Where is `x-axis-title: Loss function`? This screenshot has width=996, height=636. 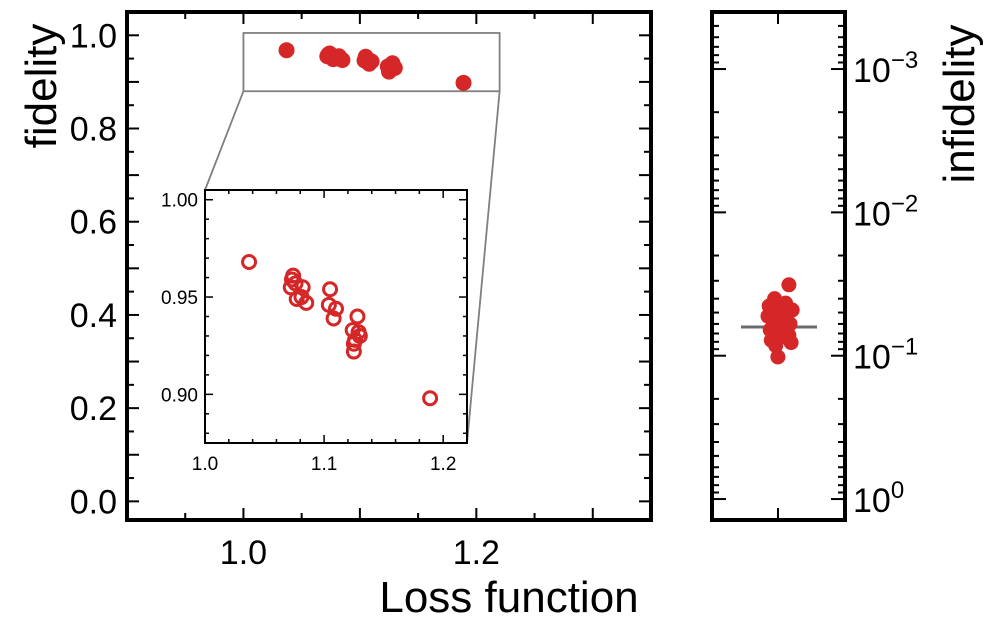 x-axis-title: Loss function is located at coordinates (508, 597).